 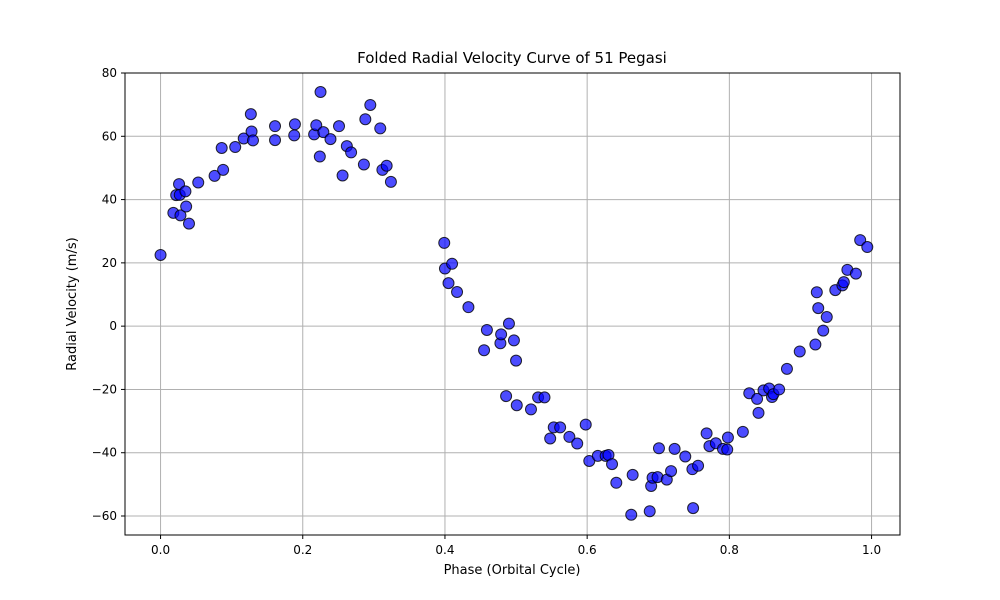 What do you see at coordinates (109, 136) in the screenshot?
I see `y-tick-label: 60` at bounding box center [109, 136].